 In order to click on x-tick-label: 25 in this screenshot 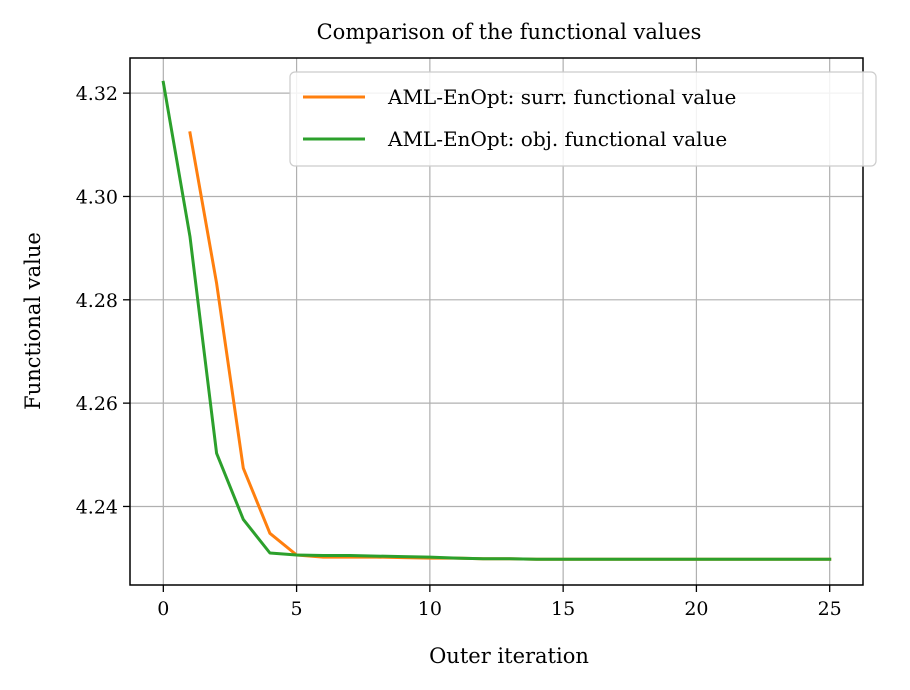, I will do `click(830, 609)`.